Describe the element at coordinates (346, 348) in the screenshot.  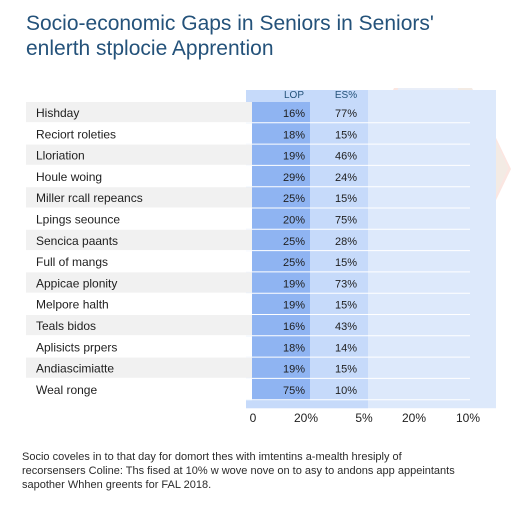
I see `cell-value: 14%` at that location.